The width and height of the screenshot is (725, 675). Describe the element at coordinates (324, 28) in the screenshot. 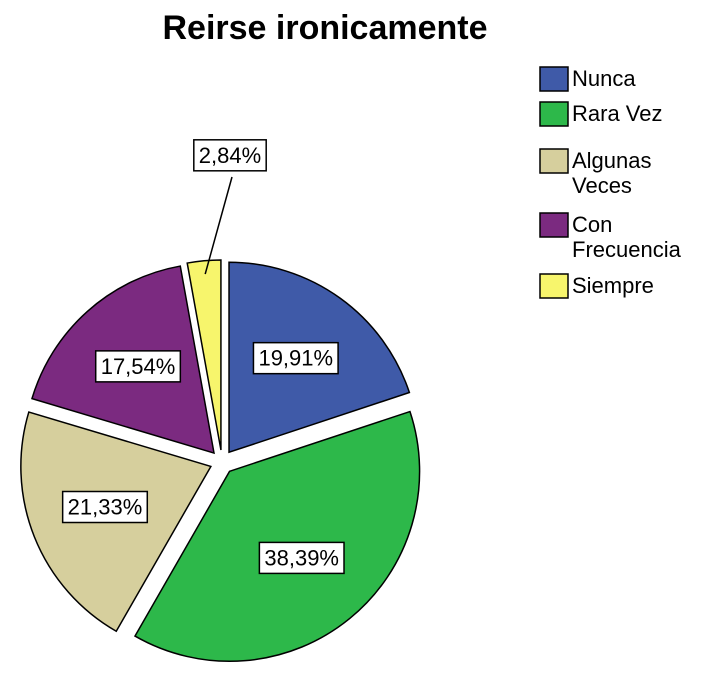

I see `chart-title: Reirse ironicamente` at that location.